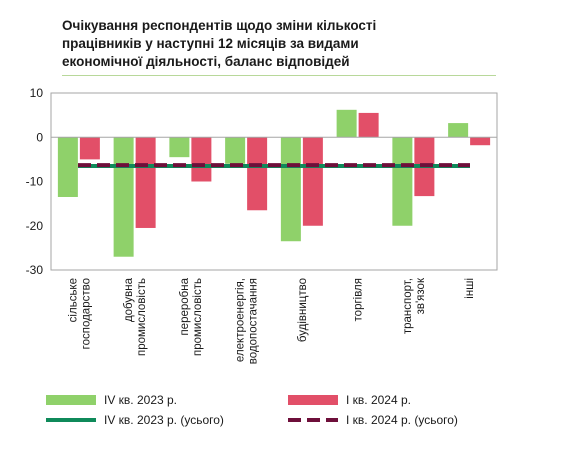 This screenshot has height=456, width=569. I want to click on y-tick-label: -10, so click(35, 182).